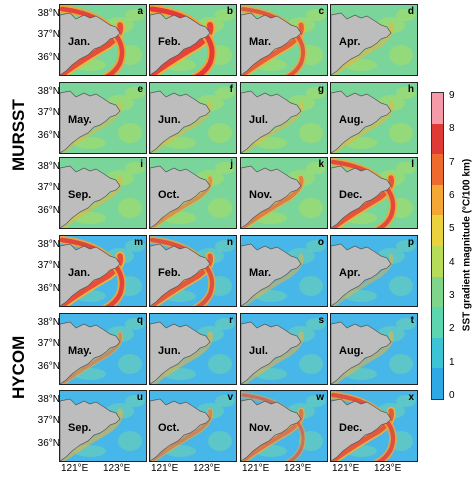 This screenshot has width=474, height=479. I want to click on colorbar-tick-label: 1, so click(452, 362).